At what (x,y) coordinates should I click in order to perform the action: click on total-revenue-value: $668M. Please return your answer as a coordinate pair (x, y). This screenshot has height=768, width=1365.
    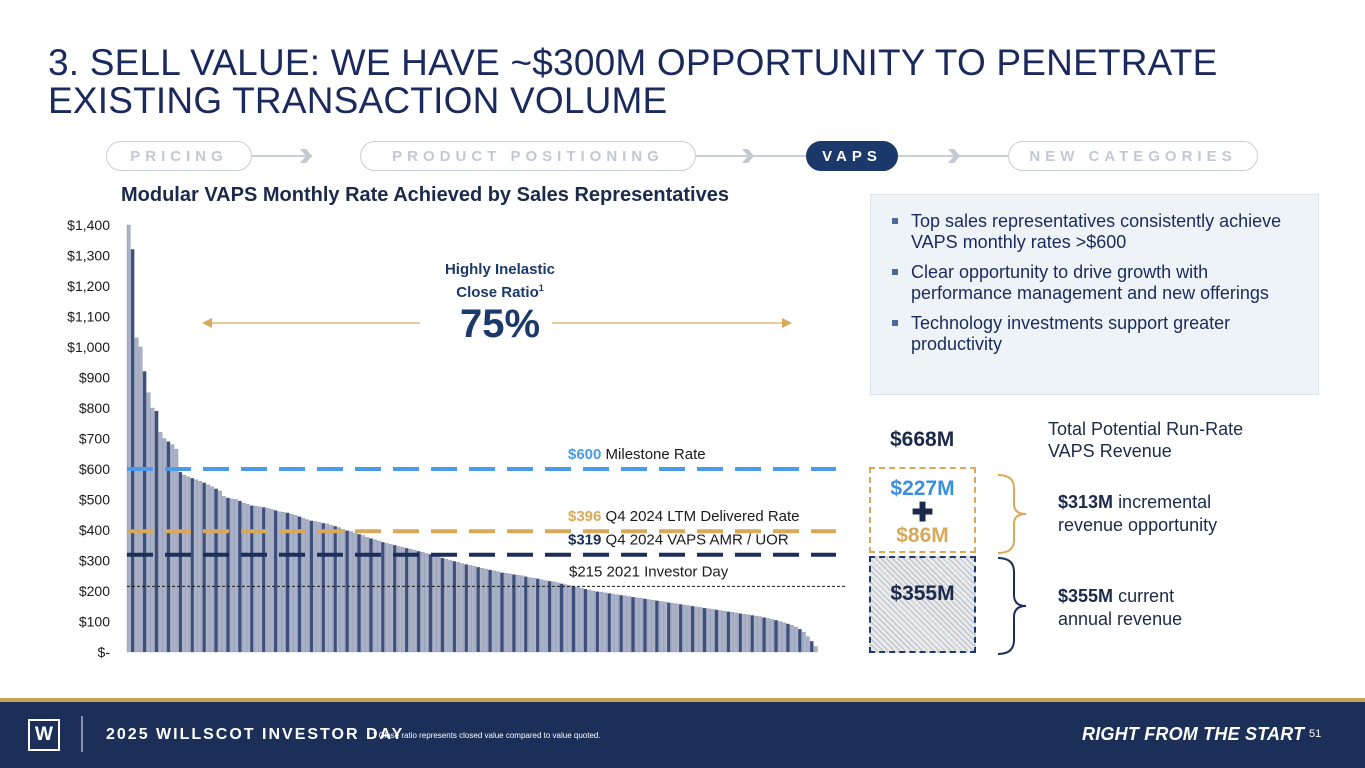
    Looking at the image, I should click on (922, 439).